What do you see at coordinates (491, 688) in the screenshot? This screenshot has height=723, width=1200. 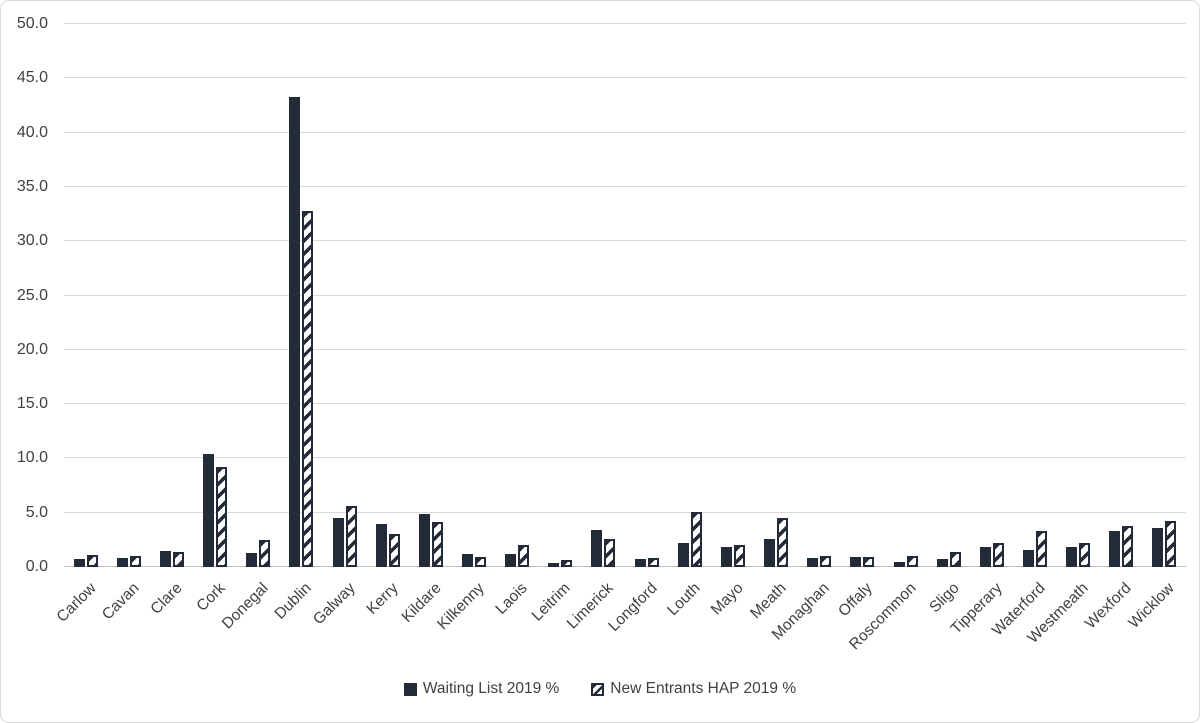 I see `legend-label: Waiting List 2019 %` at bounding box center [491, 688].